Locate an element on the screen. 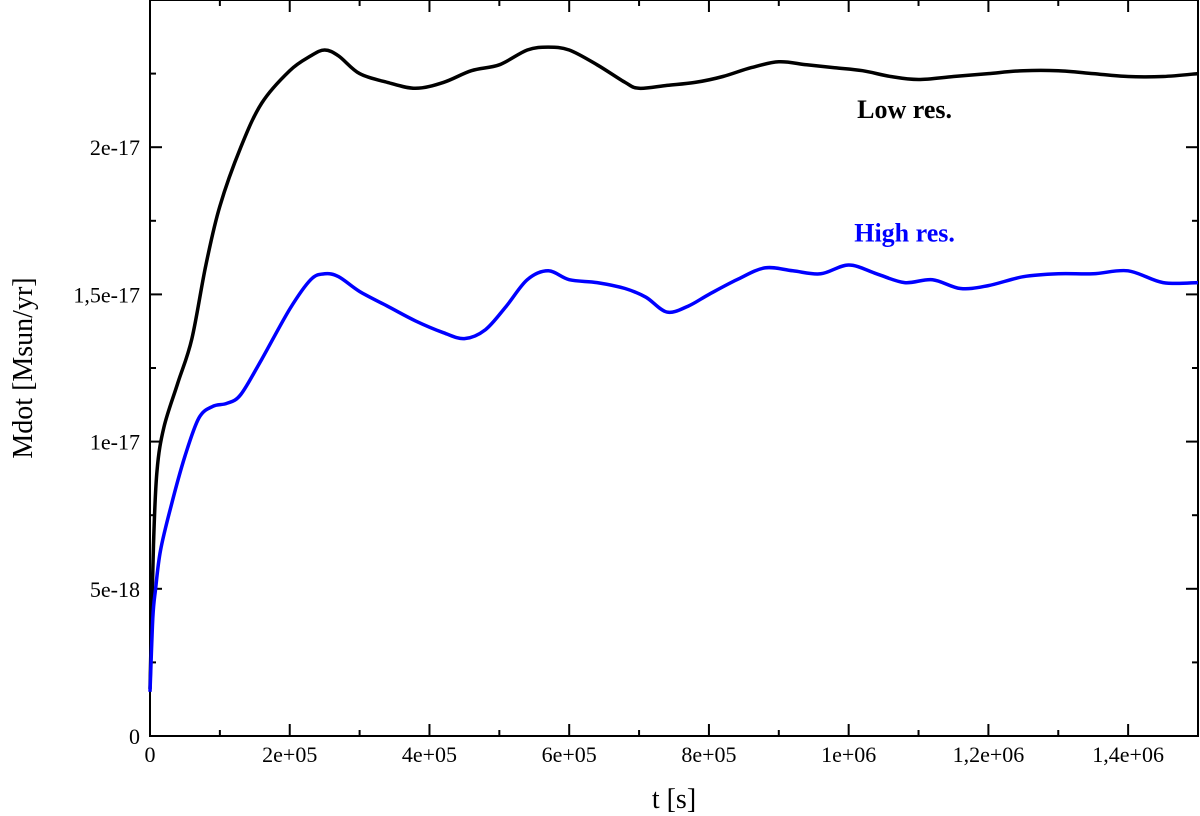 This screenshot has height=816, width=1200. y-tick-label: 1e-17 is located at coordinates (115, 442).